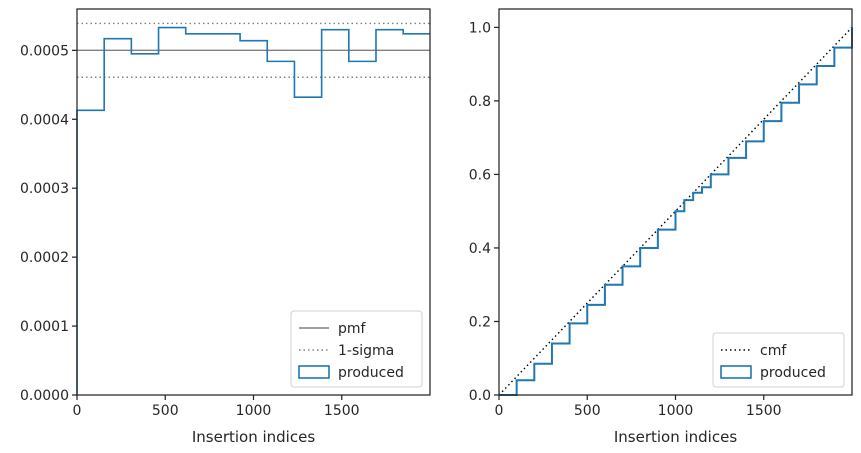  What do you see at coordinates (480, 249) in the screenshot?
I see `y-tick-label: 0.4` at bounding box center [480, 249].